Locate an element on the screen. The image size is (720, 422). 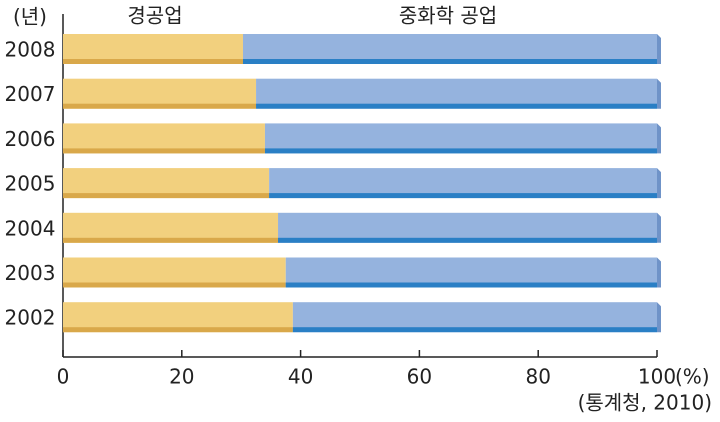
y-tick-label: 2004 is located at coordinates (30, 228).